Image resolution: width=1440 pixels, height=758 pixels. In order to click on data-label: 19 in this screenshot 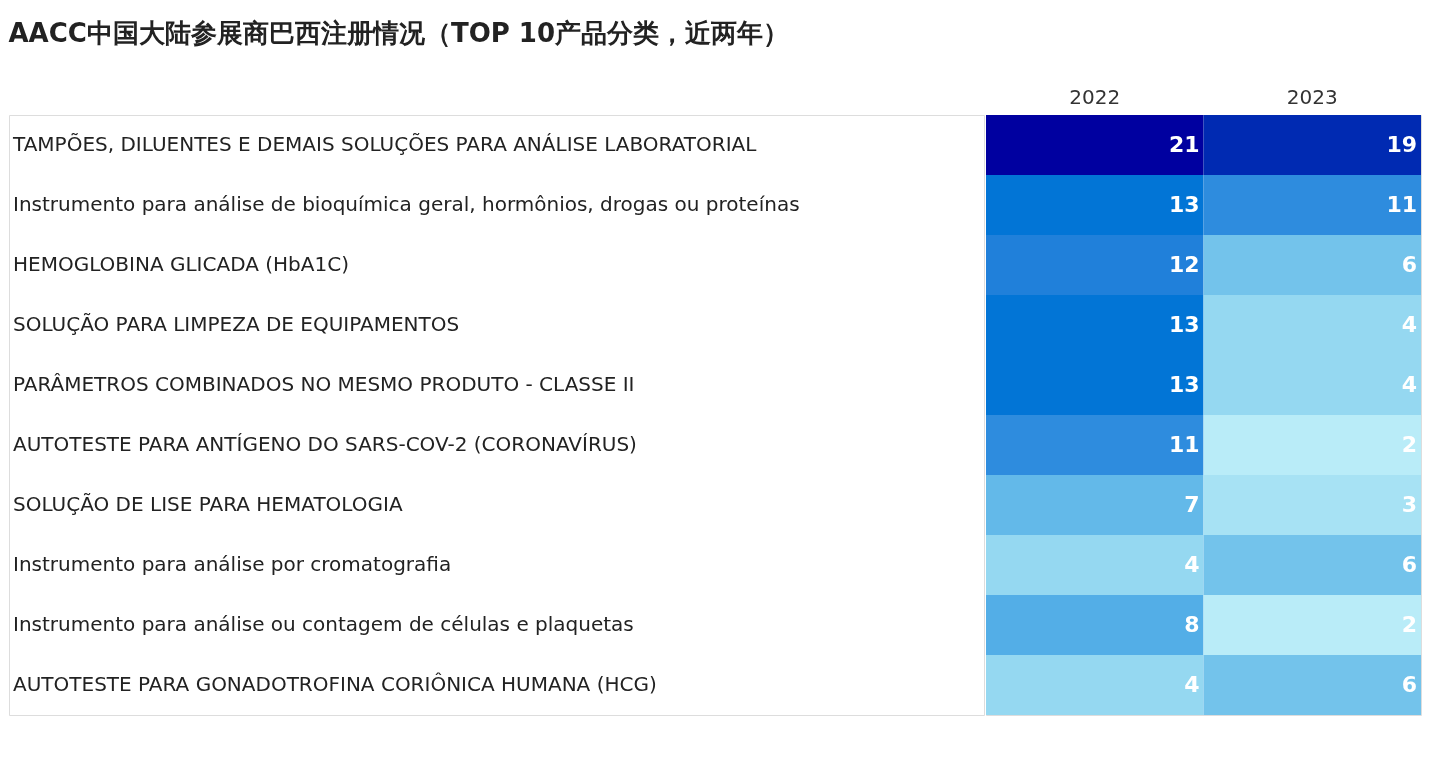, I will do `click(1401, 144)`.